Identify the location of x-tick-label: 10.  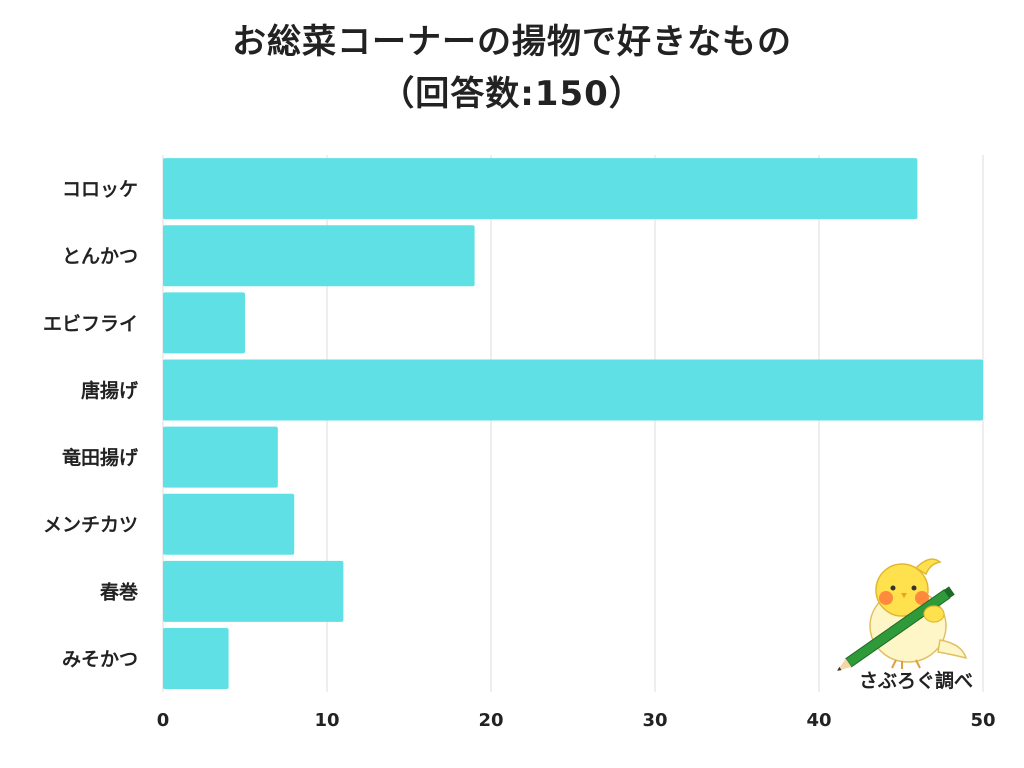
(326, 720).